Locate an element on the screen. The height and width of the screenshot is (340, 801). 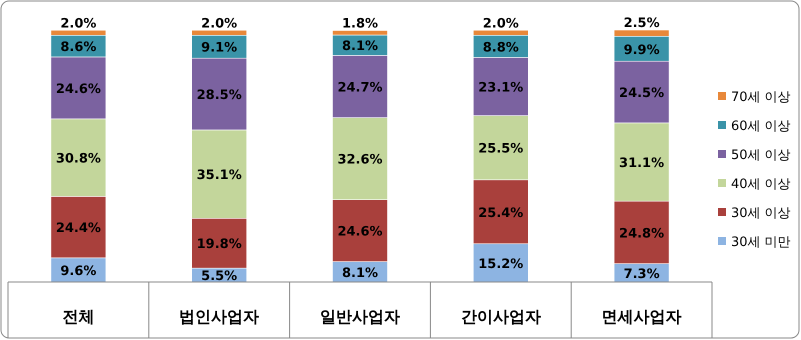
data-label: 8.6% is located at coordinates (78, 48).